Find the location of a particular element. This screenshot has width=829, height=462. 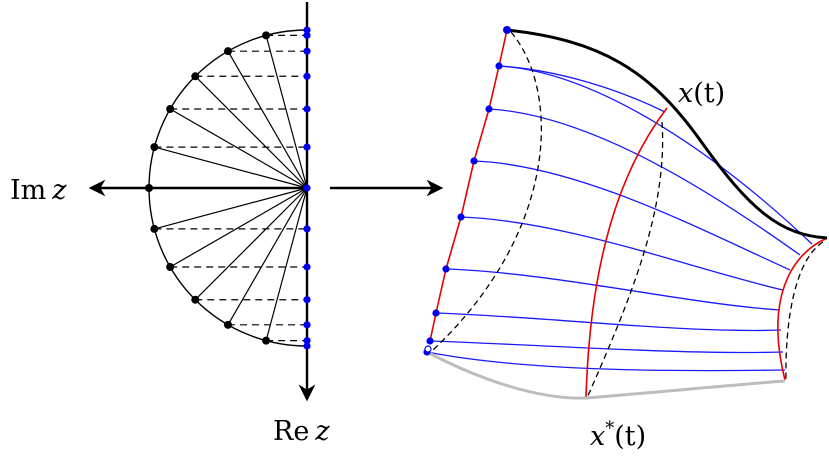

x-t-label: x(t) is located at coordinates (701, 93).